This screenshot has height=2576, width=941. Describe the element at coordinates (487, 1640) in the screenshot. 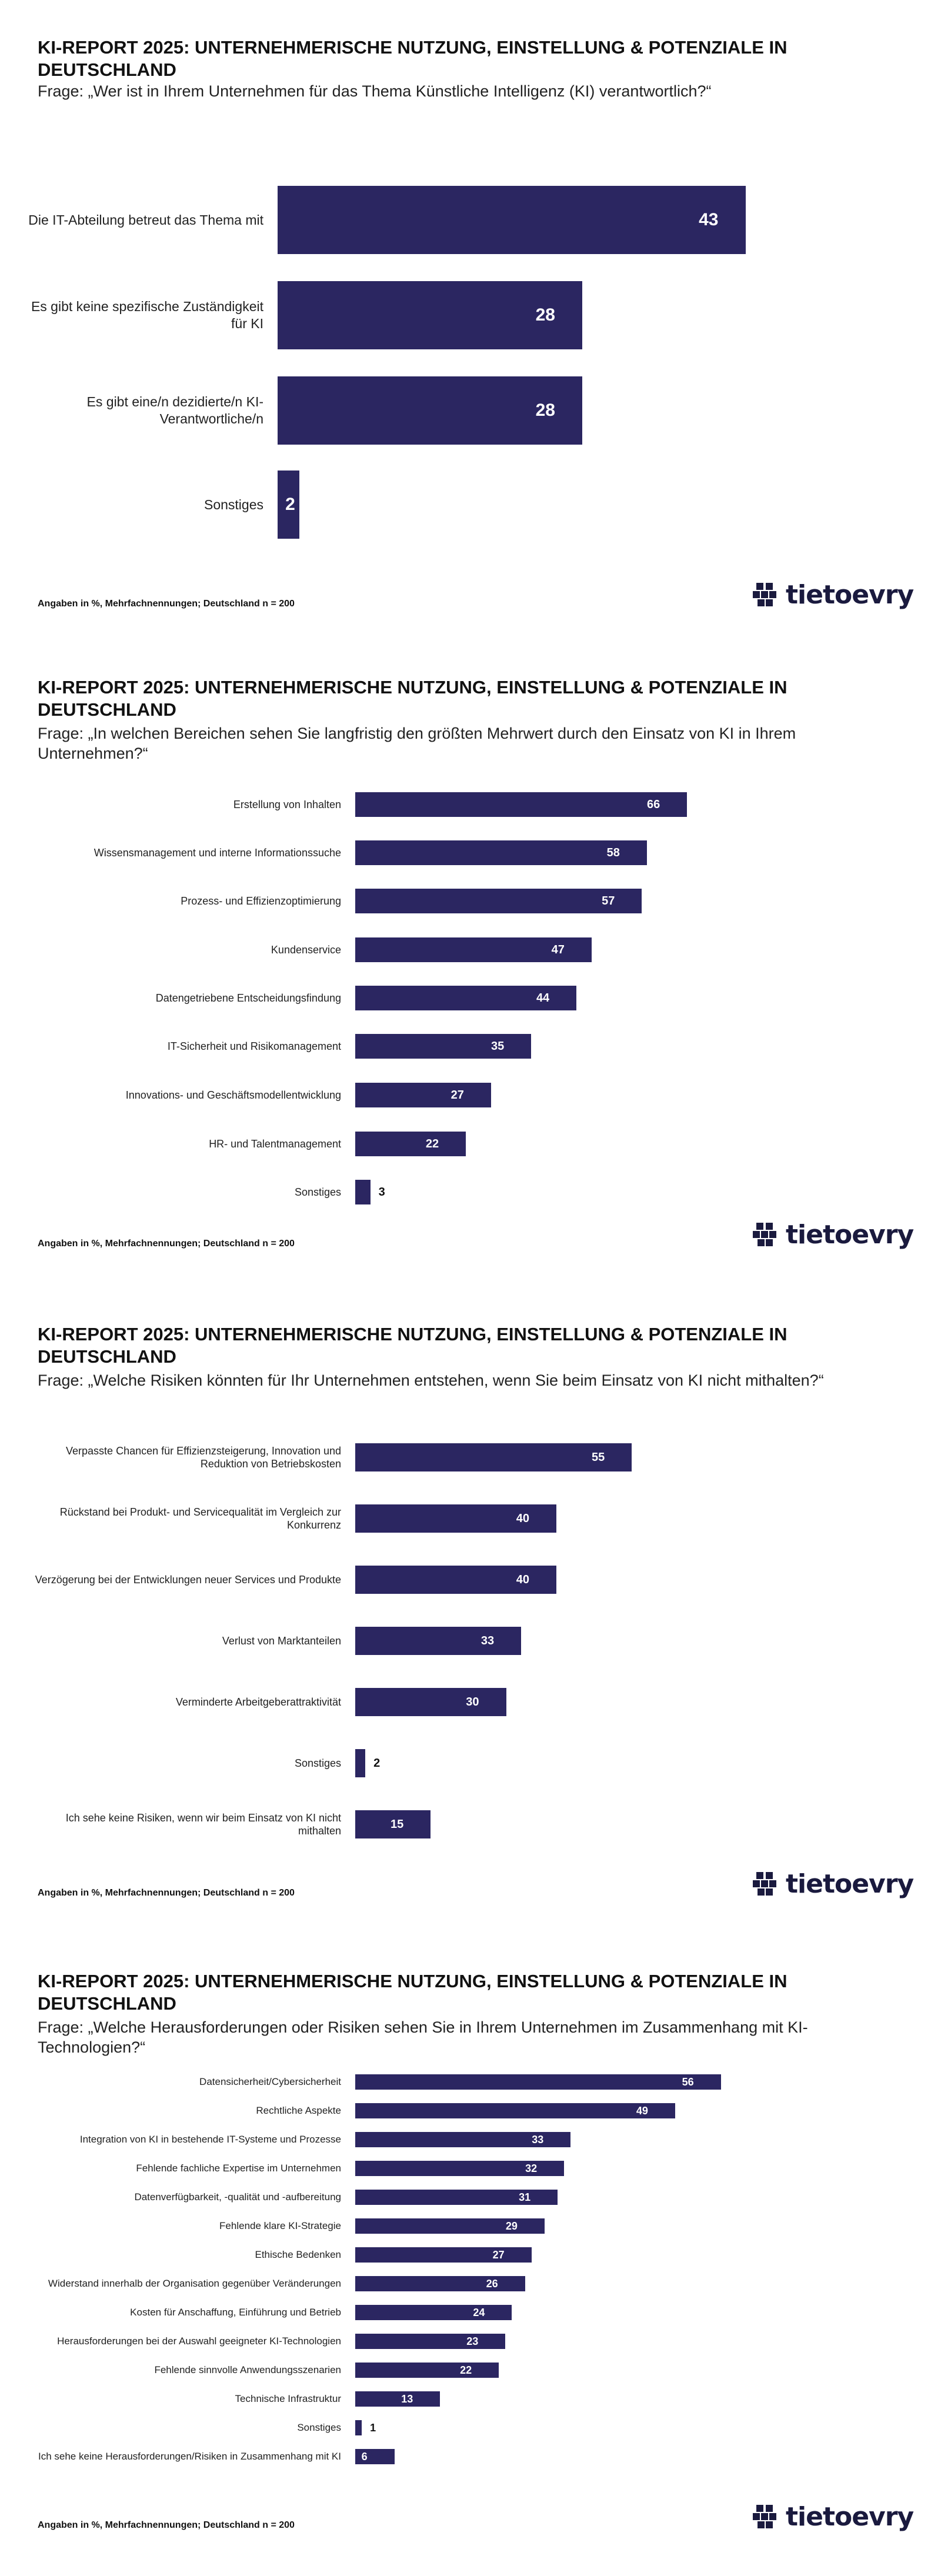

I see `value-label: 33` at that location.